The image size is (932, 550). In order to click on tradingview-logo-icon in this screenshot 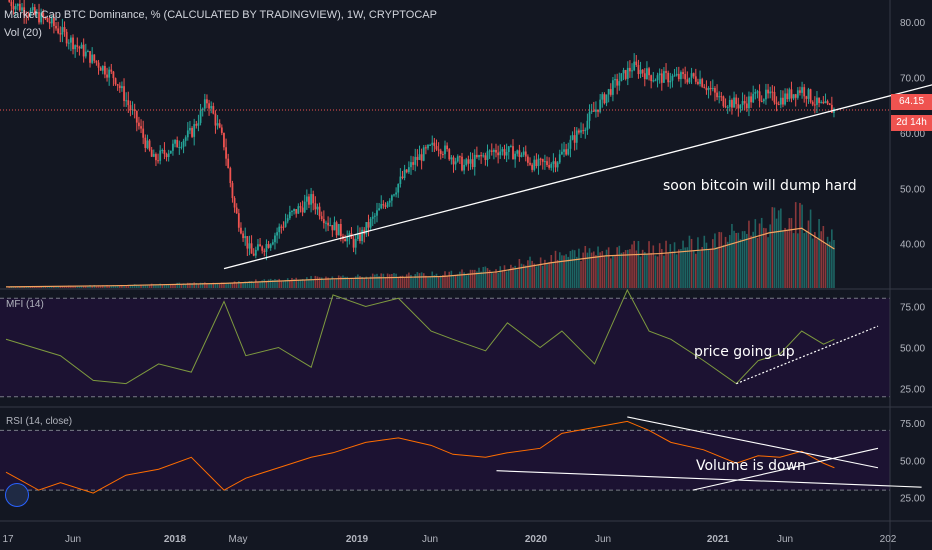, I will do `click(17, 495)`.